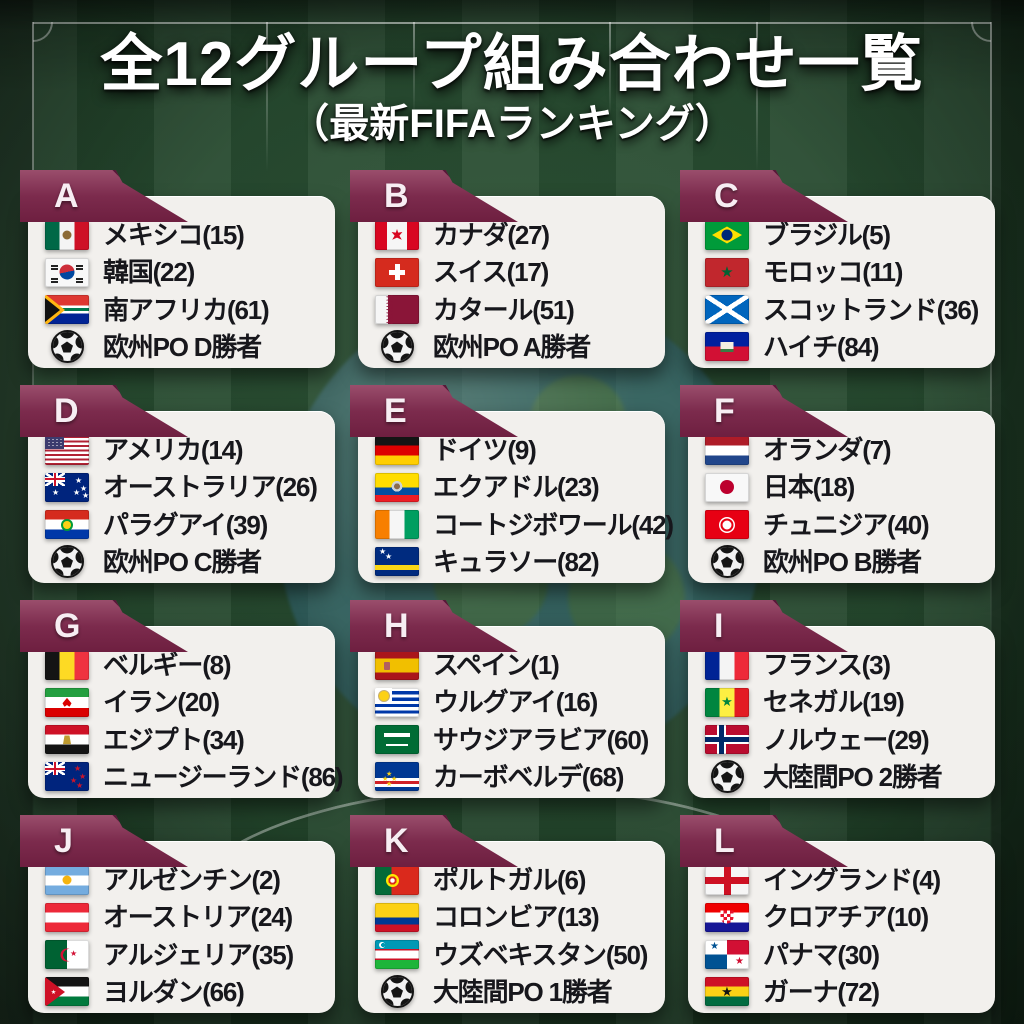 Image resolution: width=1024 pixels, height=1024 pixels. I want to click on group-letter: G, so click(67, 626).